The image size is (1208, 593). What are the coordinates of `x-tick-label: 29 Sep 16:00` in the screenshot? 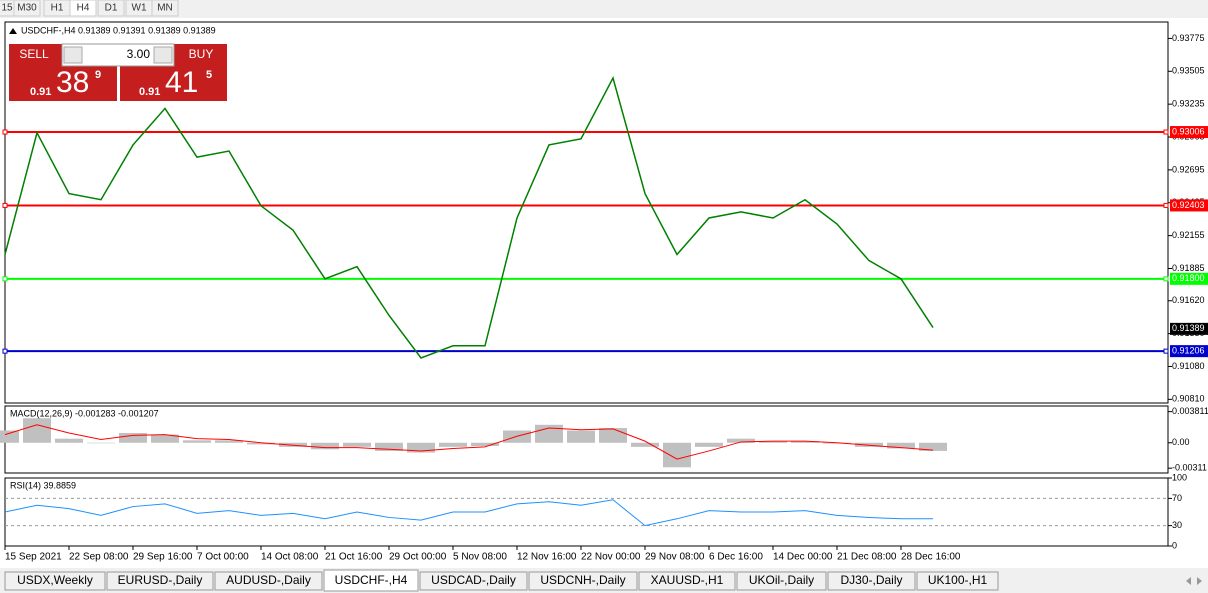 It's located at (163, 557).